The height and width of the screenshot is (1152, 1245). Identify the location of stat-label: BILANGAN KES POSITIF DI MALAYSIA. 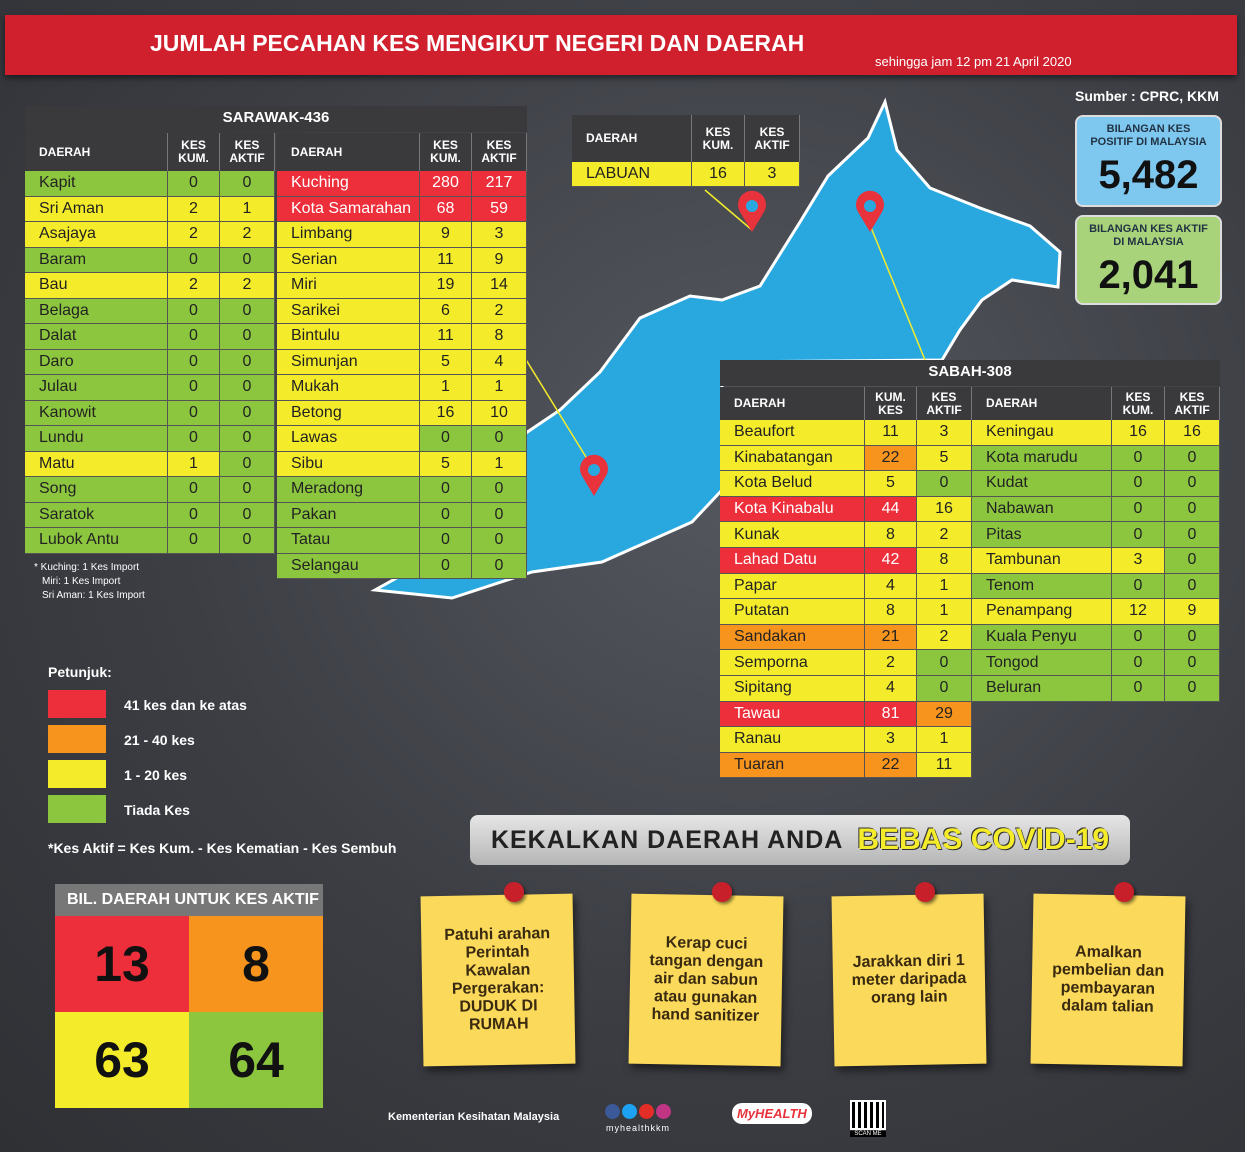
(1148, 135).